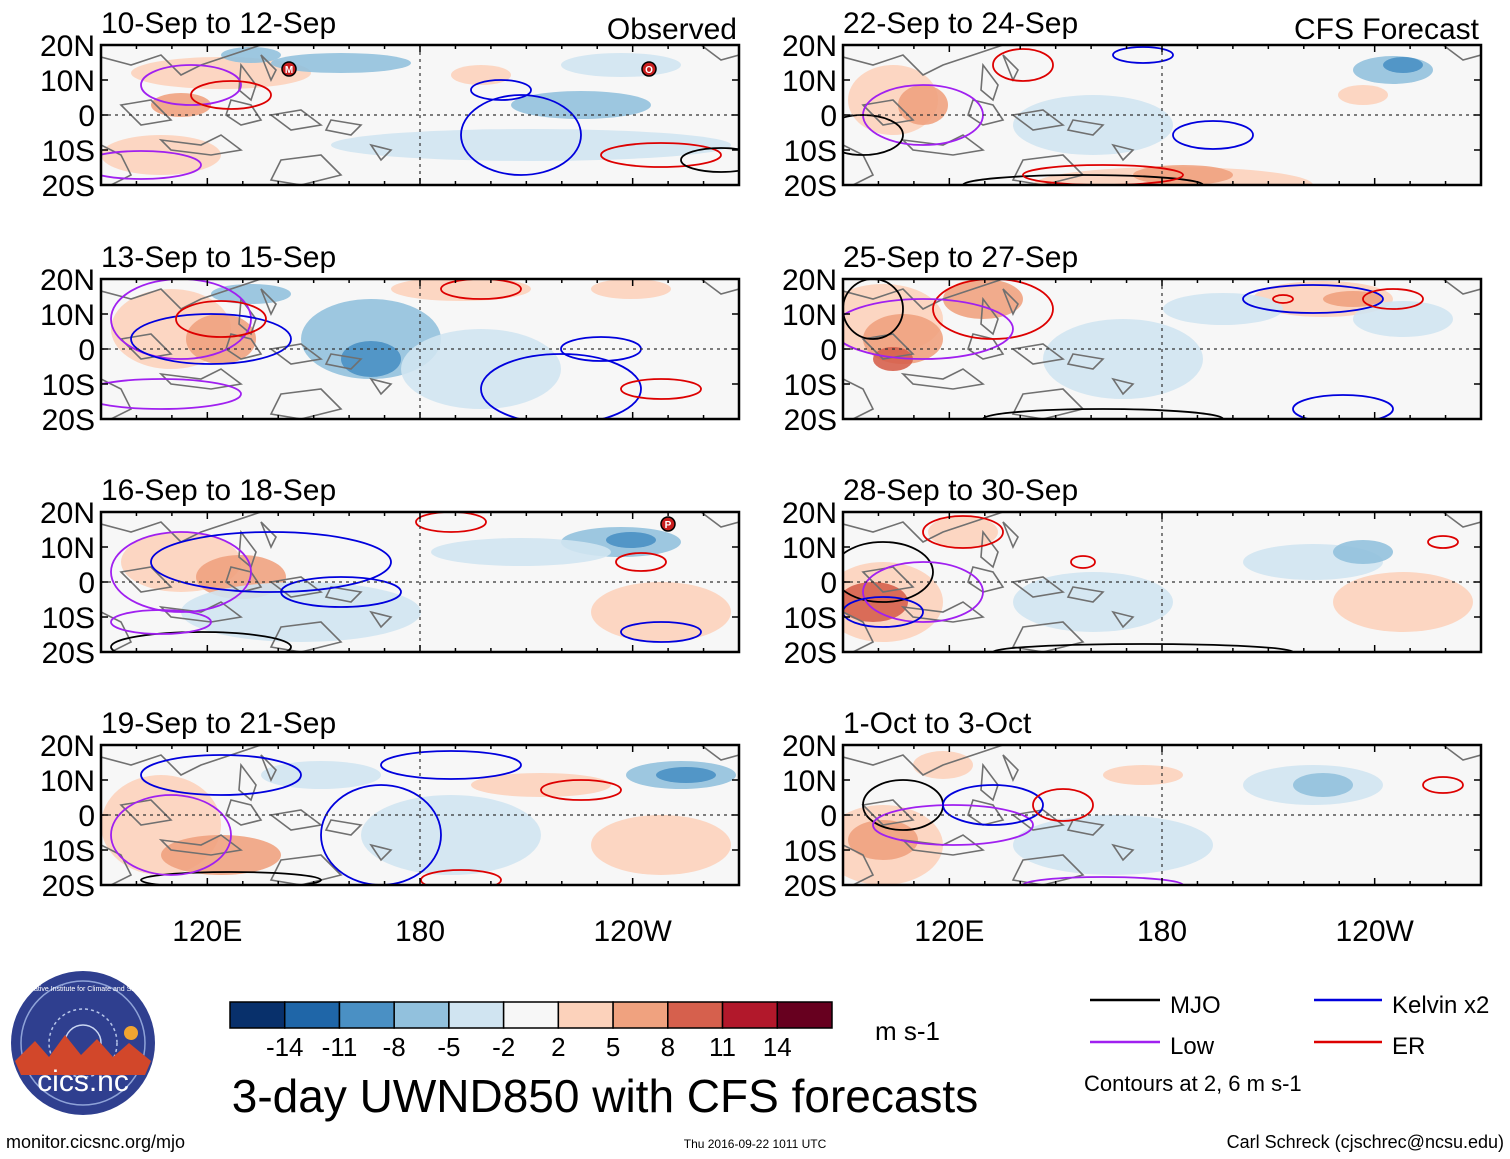 This screenshot has height=1159, width=1510. Describe the element at coordinates (131, 1033) in the screenshot. I see `logo-sun` at that location.